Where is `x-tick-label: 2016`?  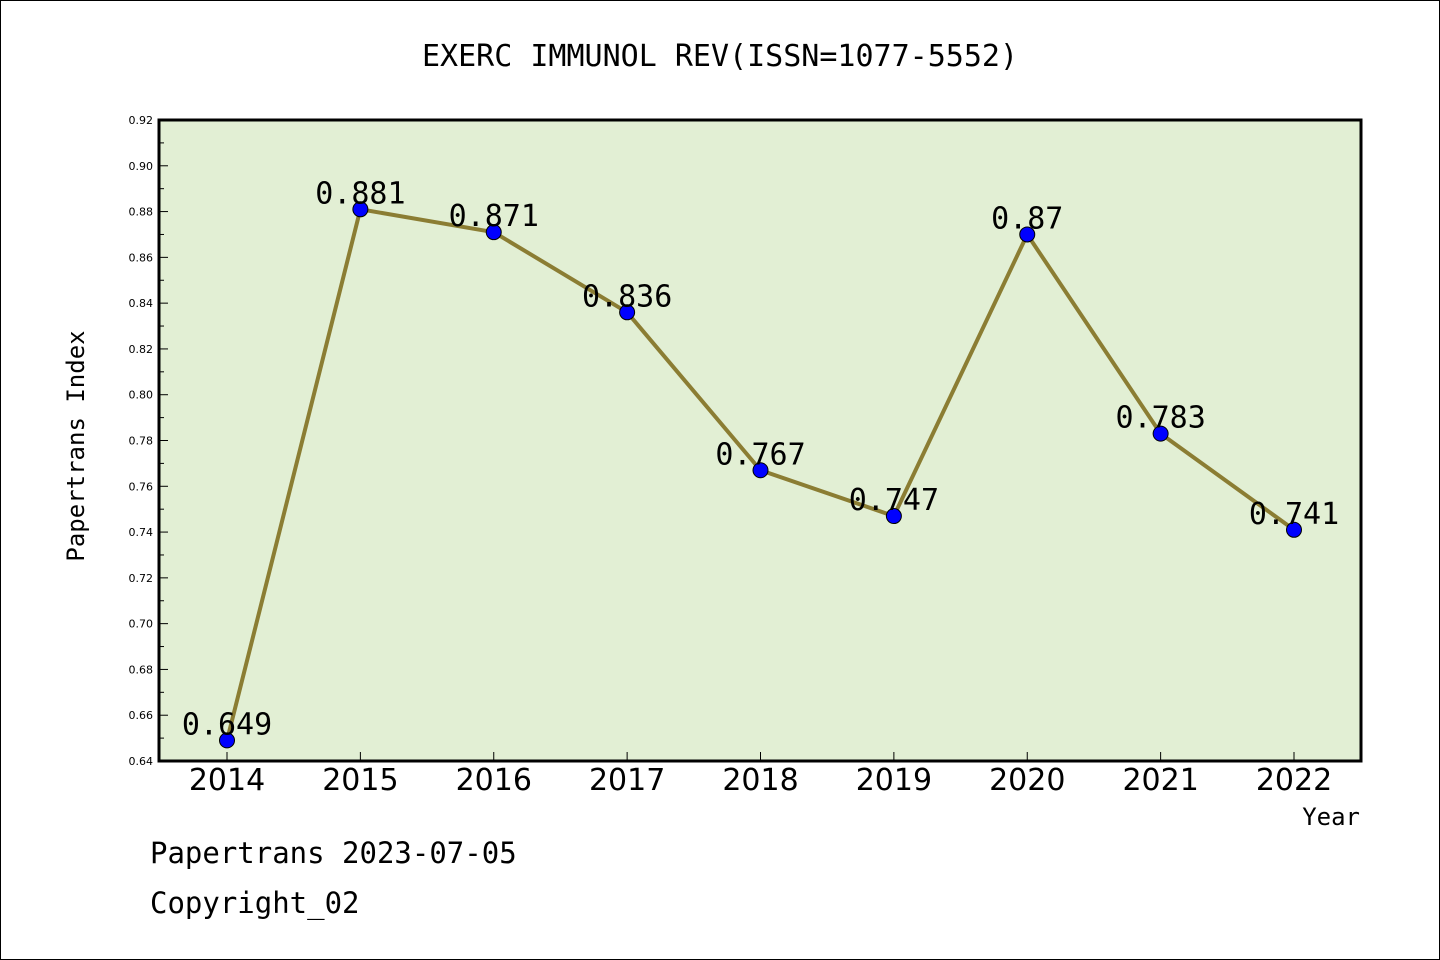
x-tick-label: 2016 is located at coordinates (494, 780).